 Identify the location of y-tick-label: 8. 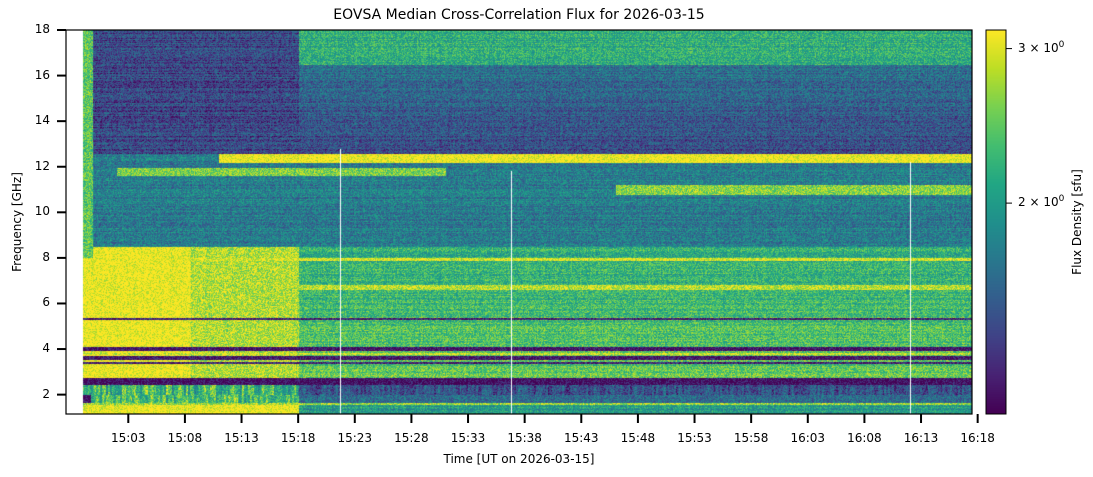
(46, 256).